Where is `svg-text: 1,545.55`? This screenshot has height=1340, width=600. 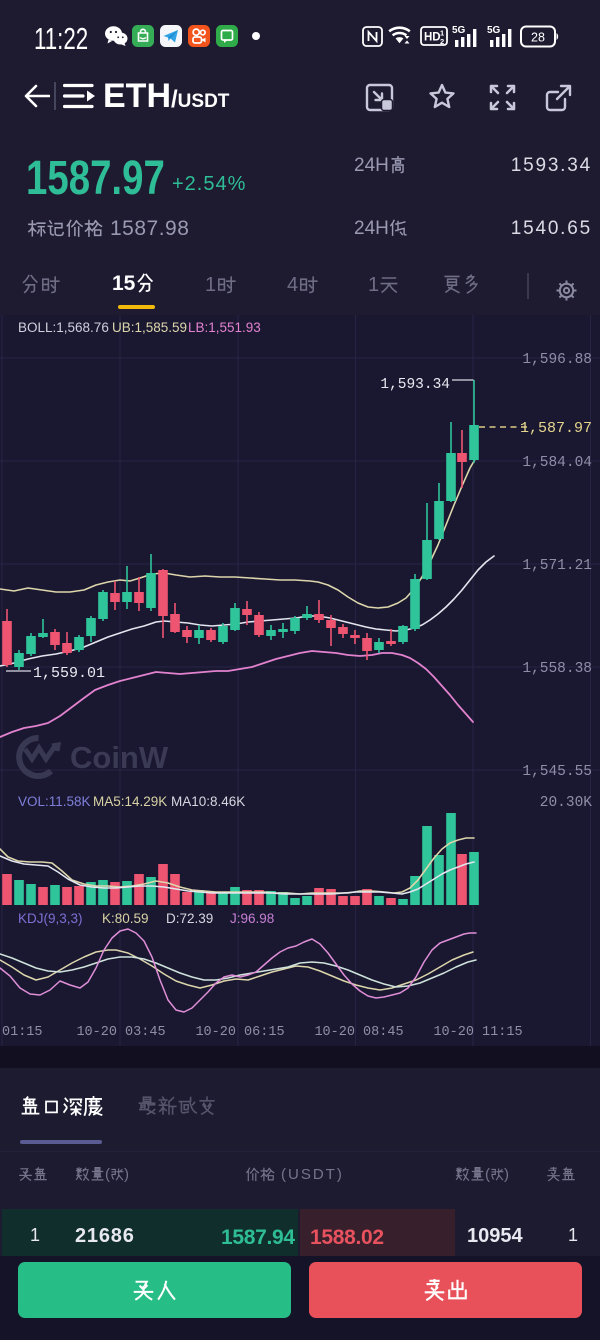 svg-text: 1,545.55 is located at coordinates (557, 772).